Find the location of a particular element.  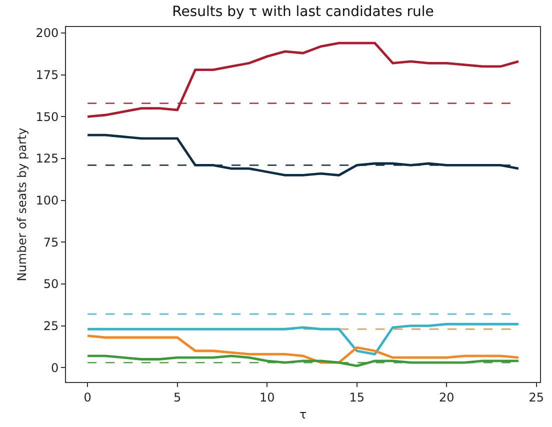

y-tick-label: 175 is located at coordinates (47, 75).